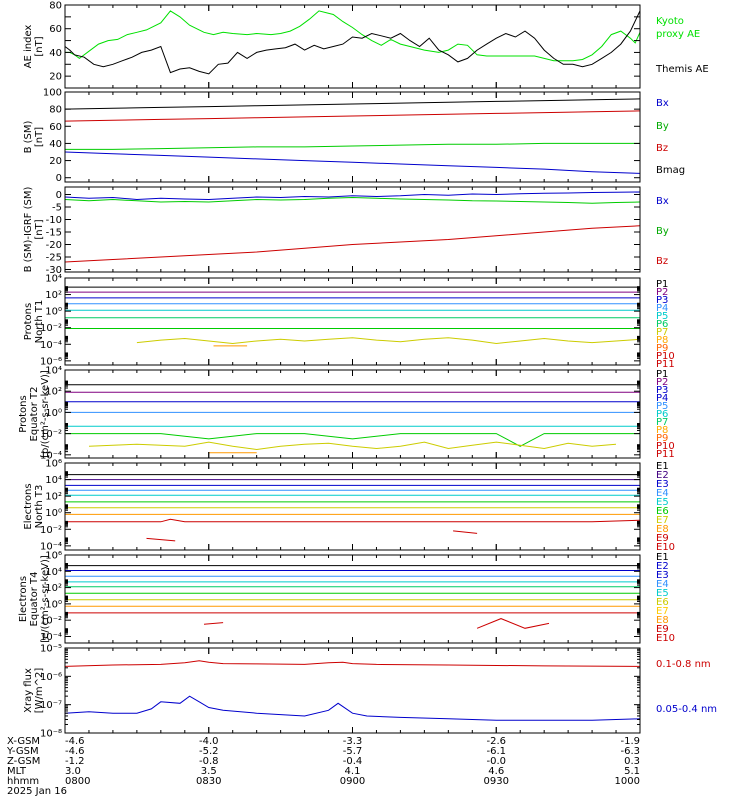 The height and width of the screenshot is (800, 750). Describe the element at coordinates (28, 136) in the screenshot. I see `y-axis-label: B (SM)` at that location.